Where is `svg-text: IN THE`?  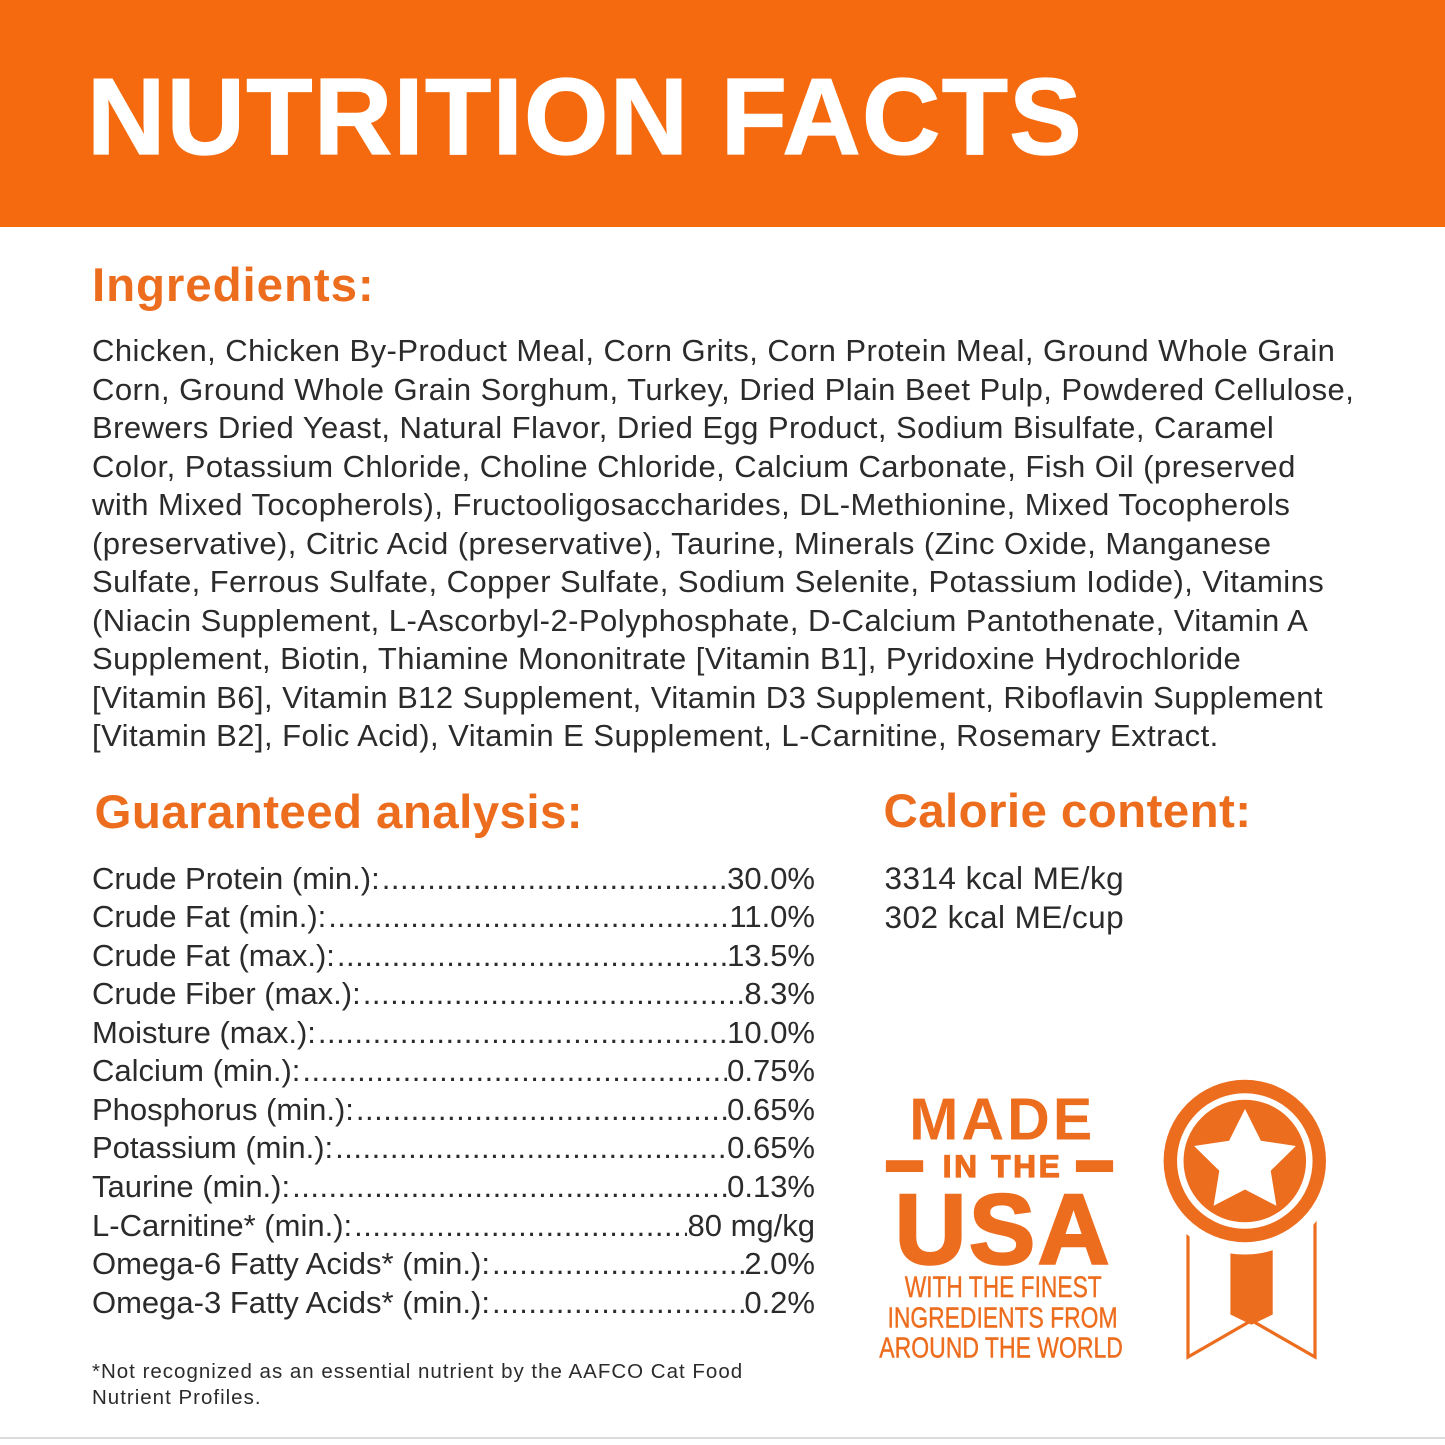 svg-text: IN THE is located at coordinates (1001, 1166).